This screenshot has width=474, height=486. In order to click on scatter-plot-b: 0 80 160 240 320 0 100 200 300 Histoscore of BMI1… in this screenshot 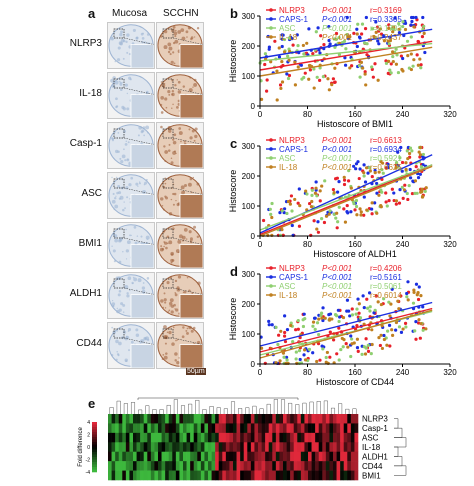, I will do `click(342, 67)`.